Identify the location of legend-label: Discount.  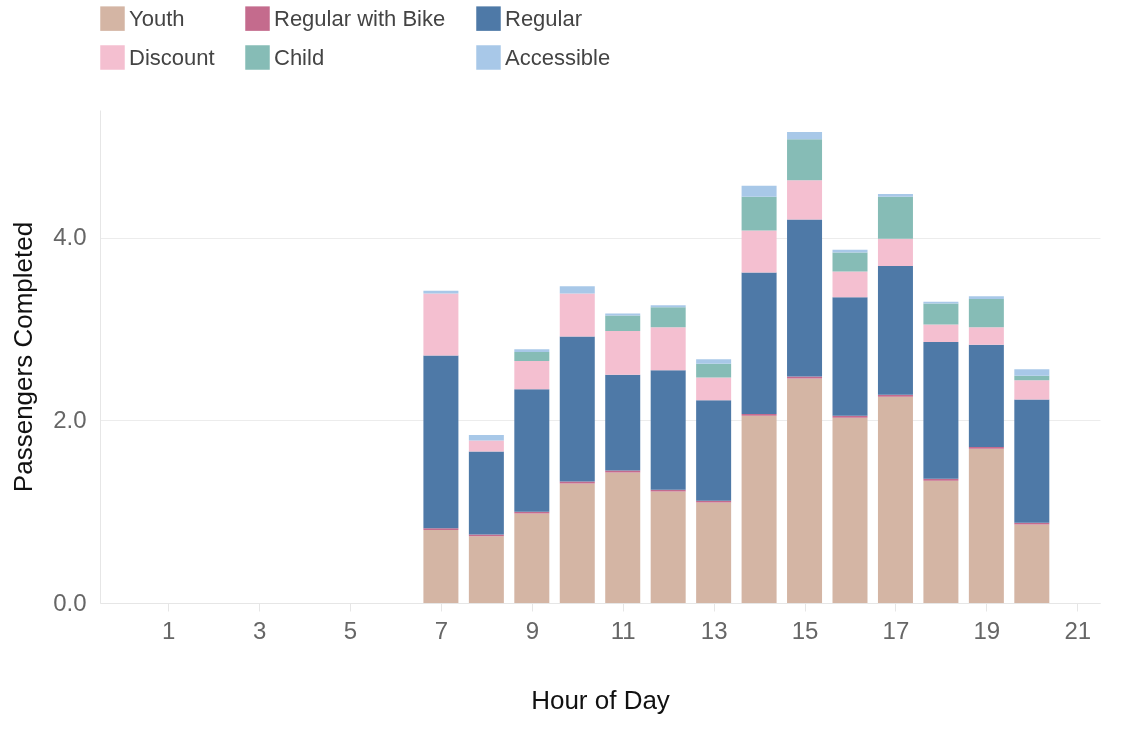
(172, 57).